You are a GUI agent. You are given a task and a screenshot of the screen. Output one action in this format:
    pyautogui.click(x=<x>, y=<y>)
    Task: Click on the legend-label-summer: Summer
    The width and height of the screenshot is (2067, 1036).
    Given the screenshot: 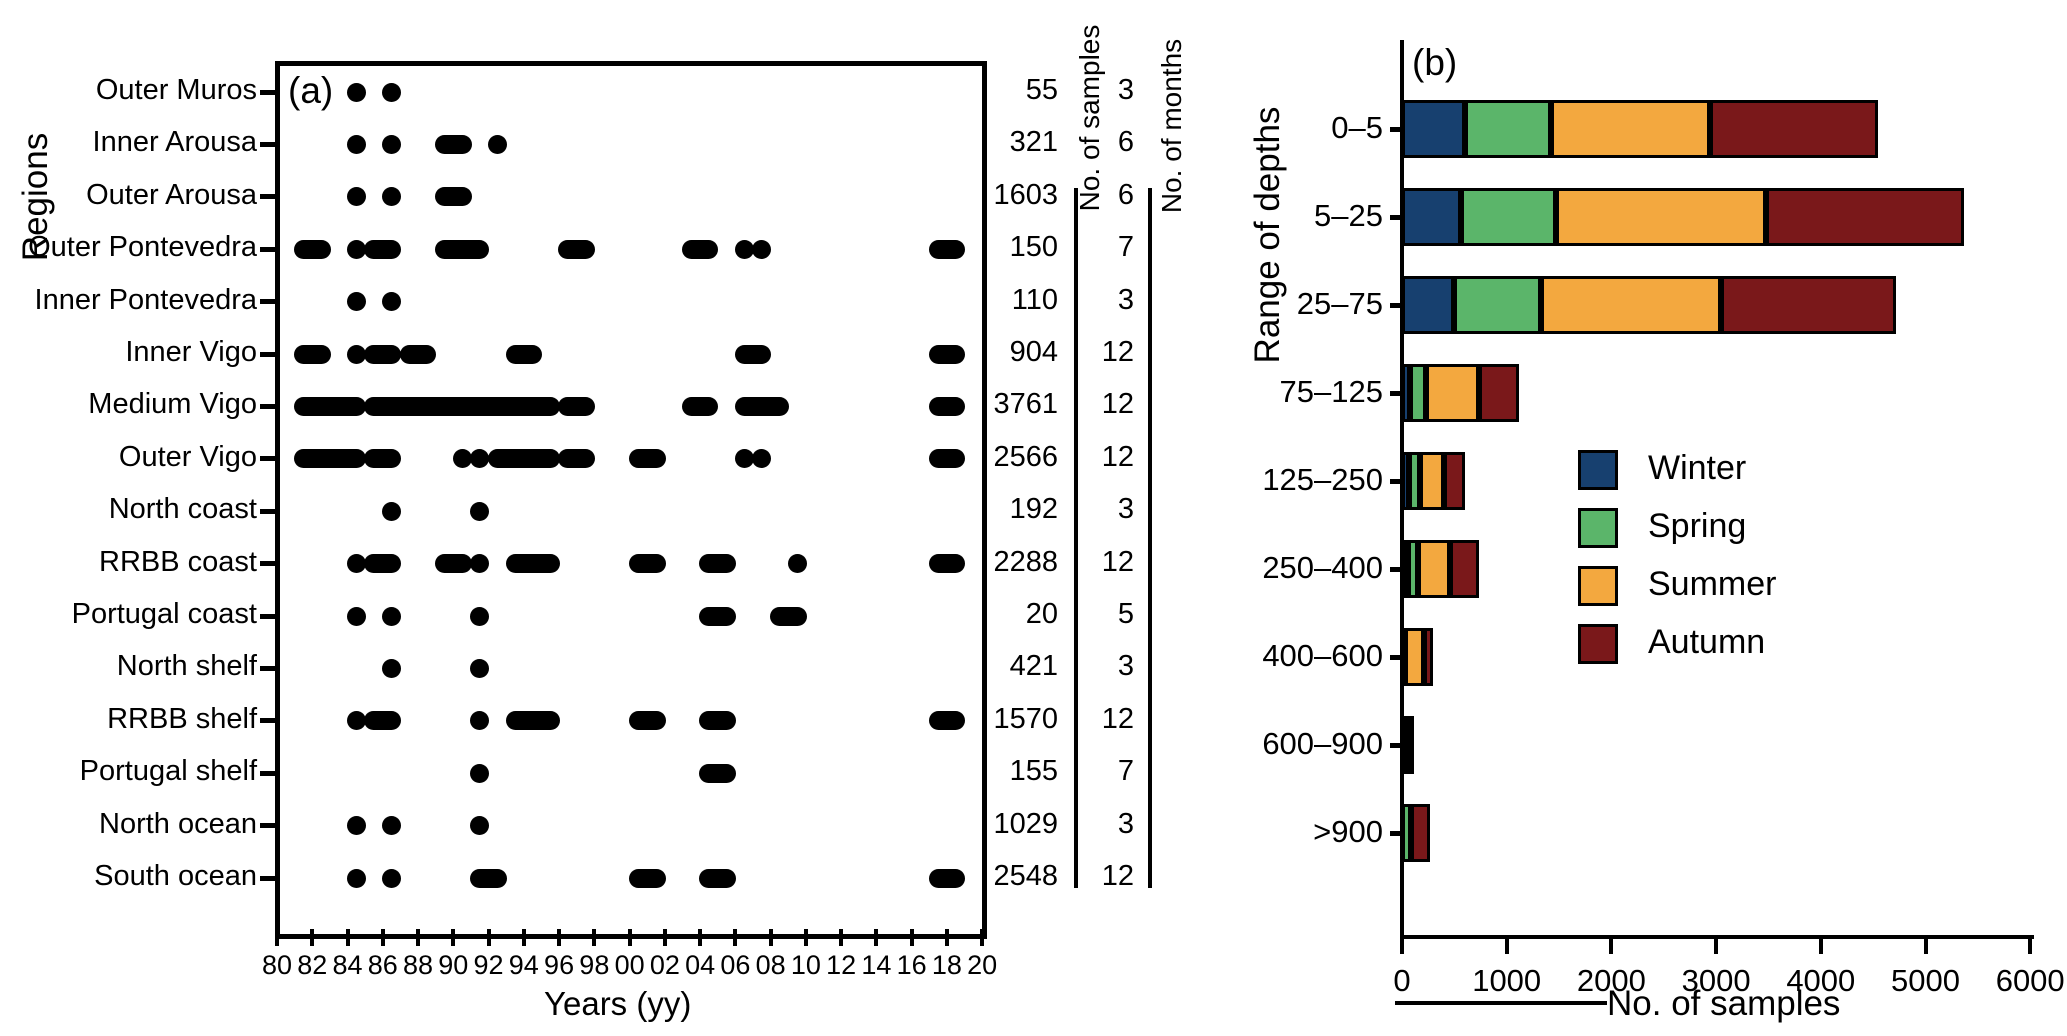 What is the action you would take?
    pyautogui.click(x=1712, y=584)
    